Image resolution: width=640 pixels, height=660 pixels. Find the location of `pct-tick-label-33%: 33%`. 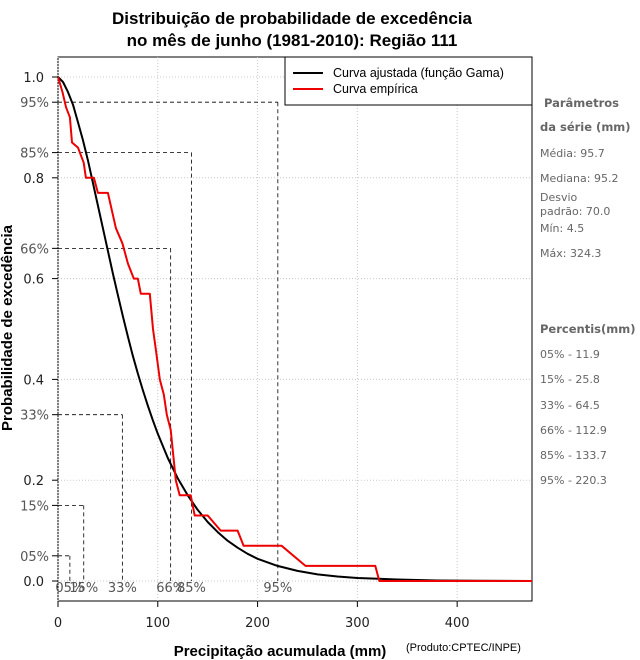

pct-tick-label-33%: 33% is located at coordinates (34, 416).